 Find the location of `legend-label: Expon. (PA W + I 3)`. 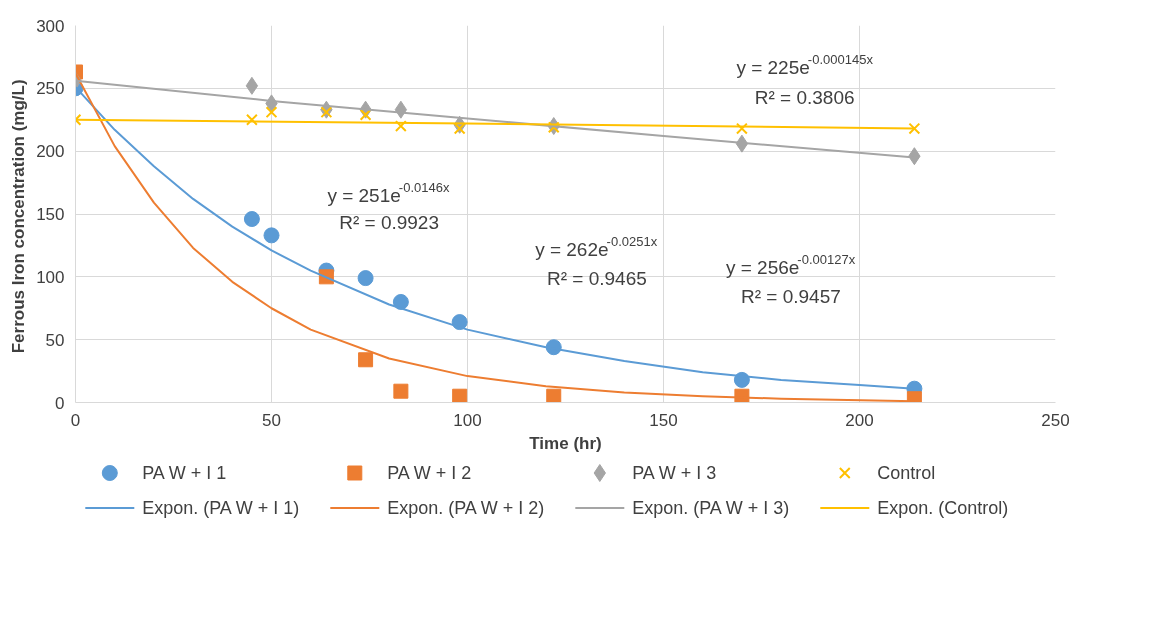

legend-label: Expon. (PA W + I 3) is located at coordinates (711, 508).